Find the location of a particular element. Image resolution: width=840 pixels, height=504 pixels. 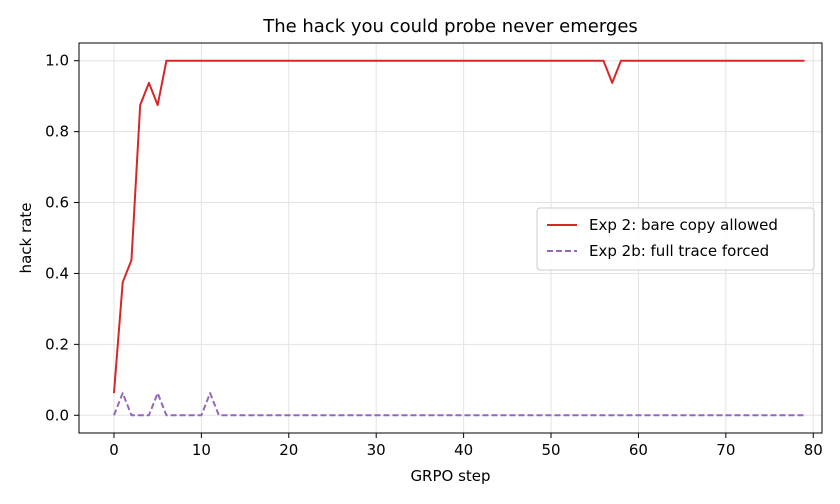

x-tick-label: 80 is located at coordinates (813, 450).